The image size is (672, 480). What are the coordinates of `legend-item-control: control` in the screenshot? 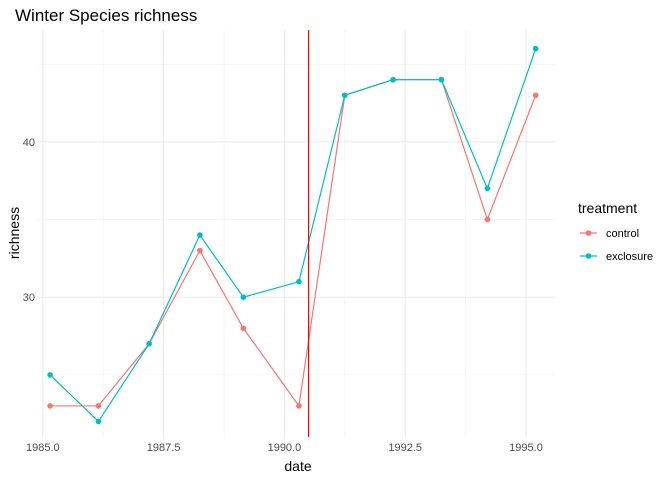 It's located at (609, 234).